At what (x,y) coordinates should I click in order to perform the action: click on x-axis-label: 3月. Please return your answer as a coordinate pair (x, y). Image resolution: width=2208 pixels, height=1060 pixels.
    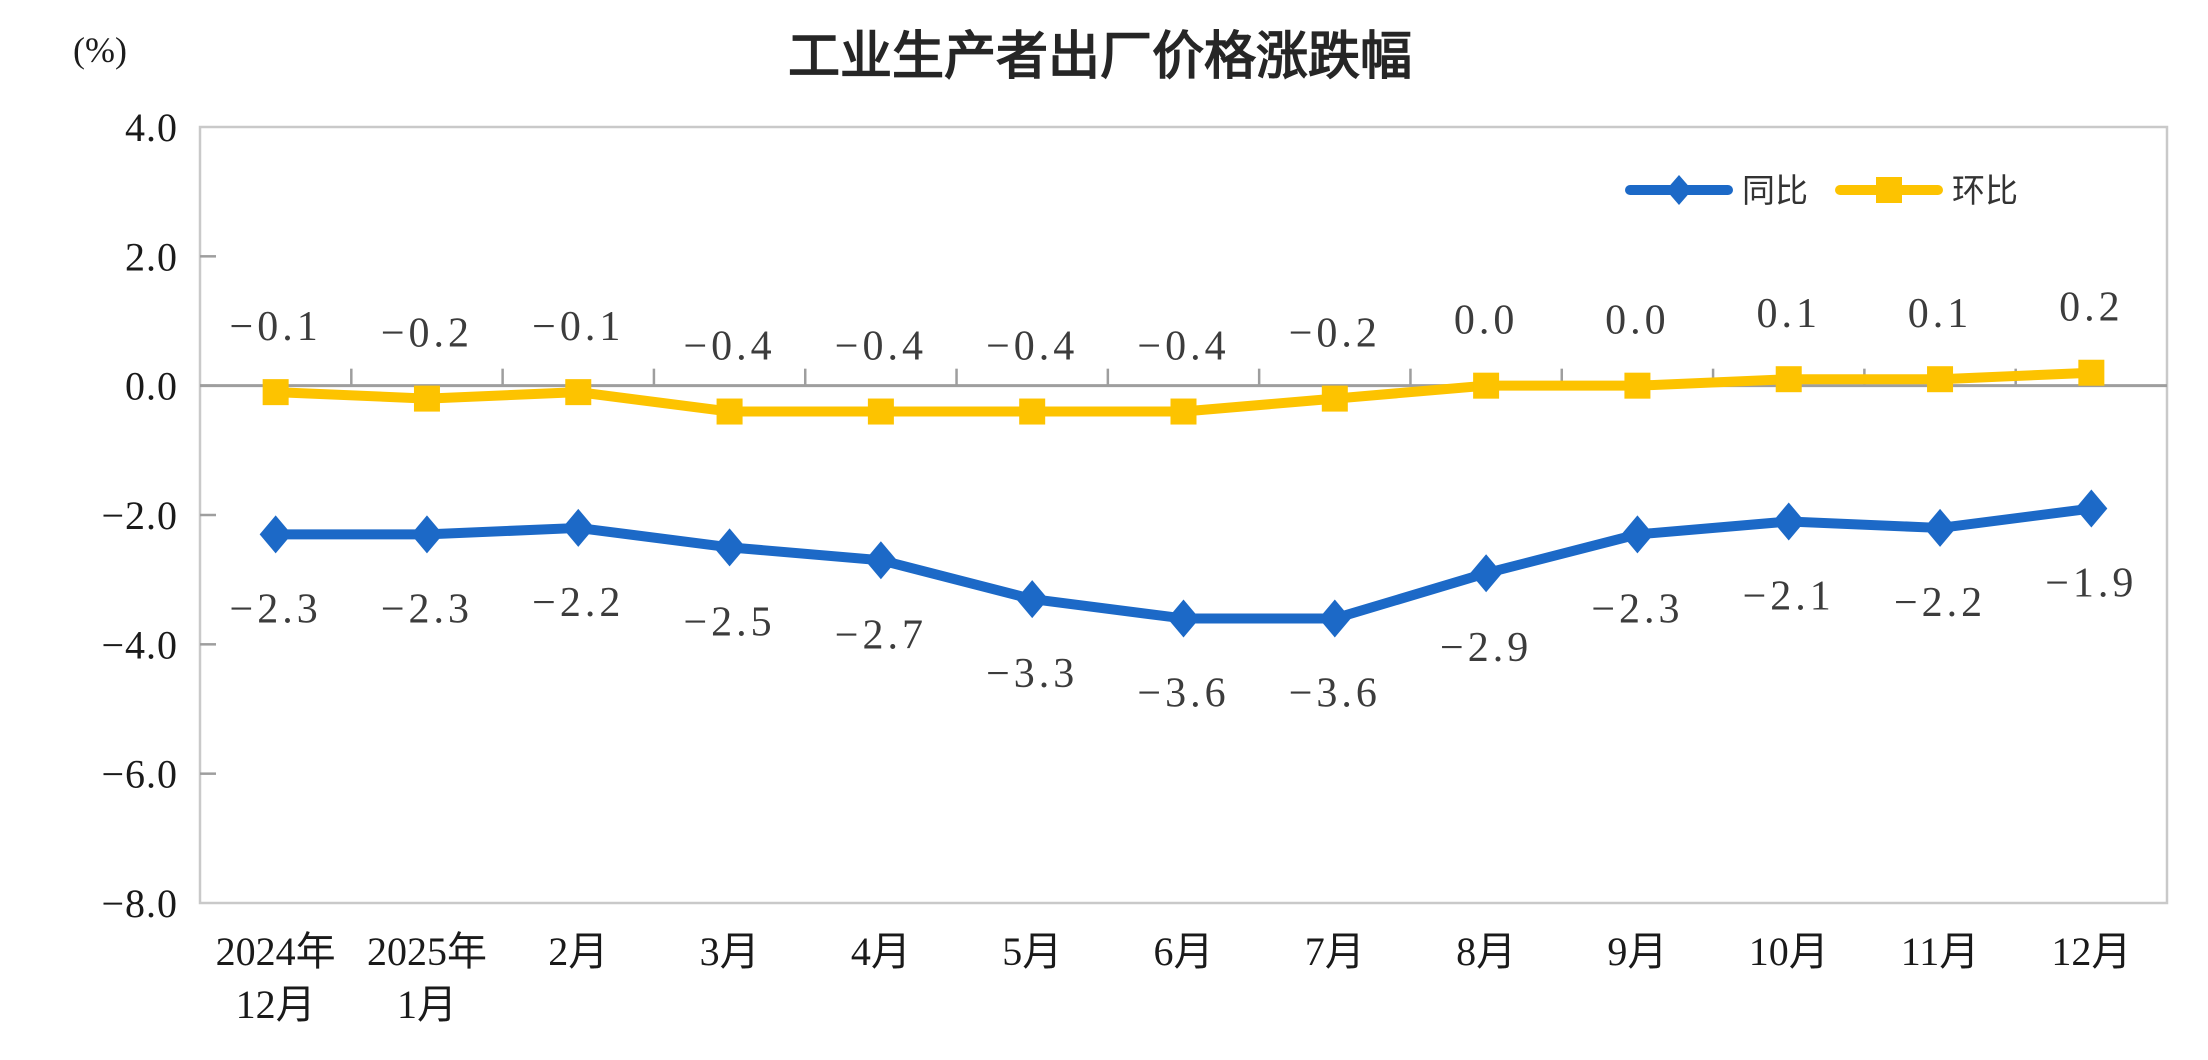
    Looking at the image, I should click on (730, 951).